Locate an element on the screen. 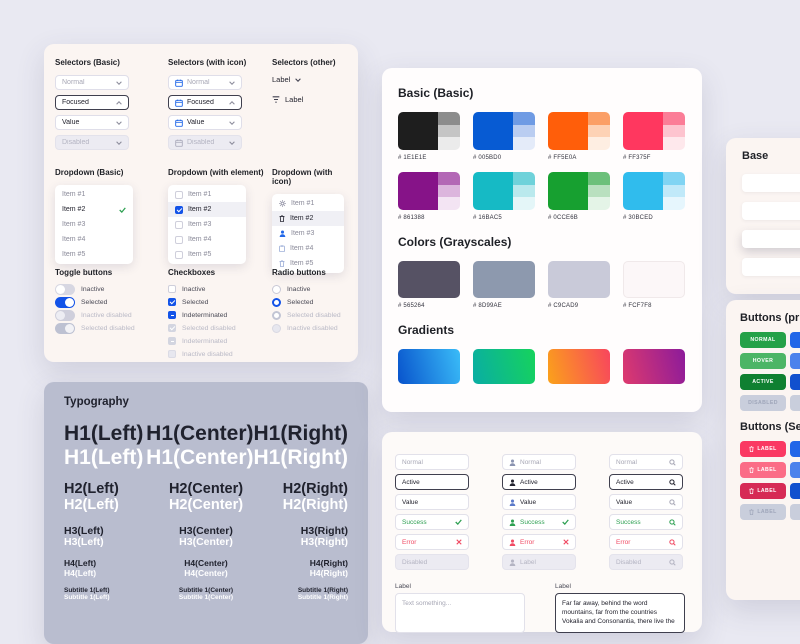 This screenshot has width=800, height=644. checkbox-inactive is located at coordinates (172, 289).